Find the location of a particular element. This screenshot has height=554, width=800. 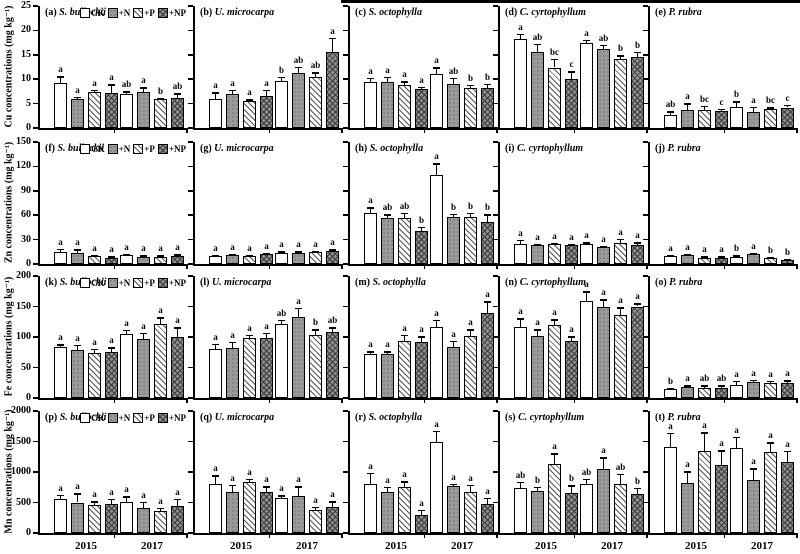

significance-letter: ab is located at coordinates (315, 65).